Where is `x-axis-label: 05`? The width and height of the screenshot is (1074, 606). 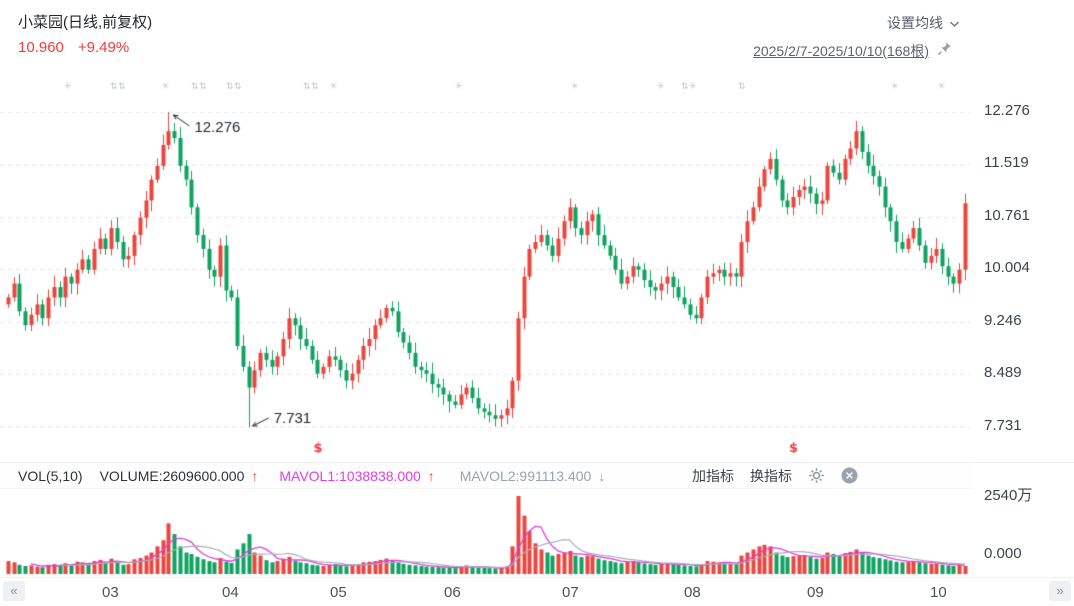
x-axis-label: 05 is located at coordinates (338, 592).